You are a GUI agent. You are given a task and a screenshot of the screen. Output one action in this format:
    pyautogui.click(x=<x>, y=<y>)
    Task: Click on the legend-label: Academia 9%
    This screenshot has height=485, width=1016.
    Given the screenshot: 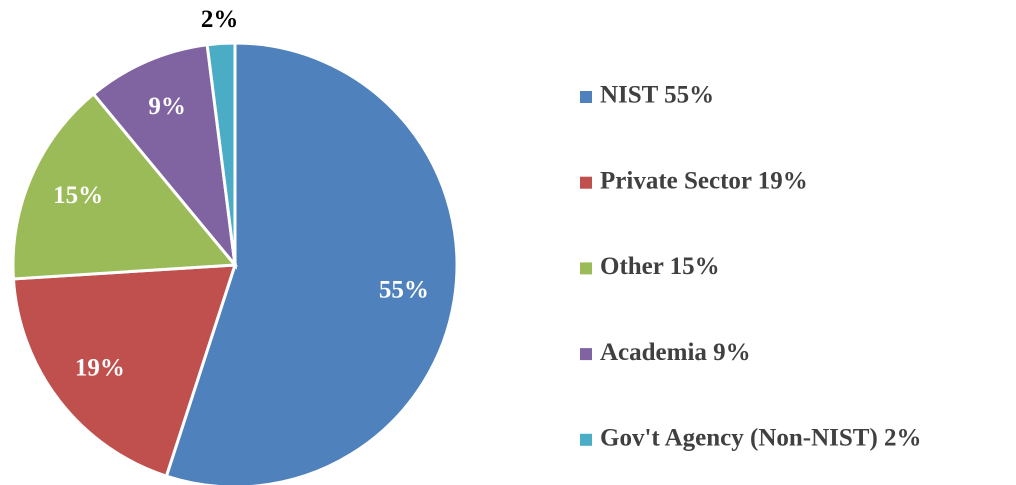 What is the action you would take?
    pyautogui.click(x=675, y=352)
    